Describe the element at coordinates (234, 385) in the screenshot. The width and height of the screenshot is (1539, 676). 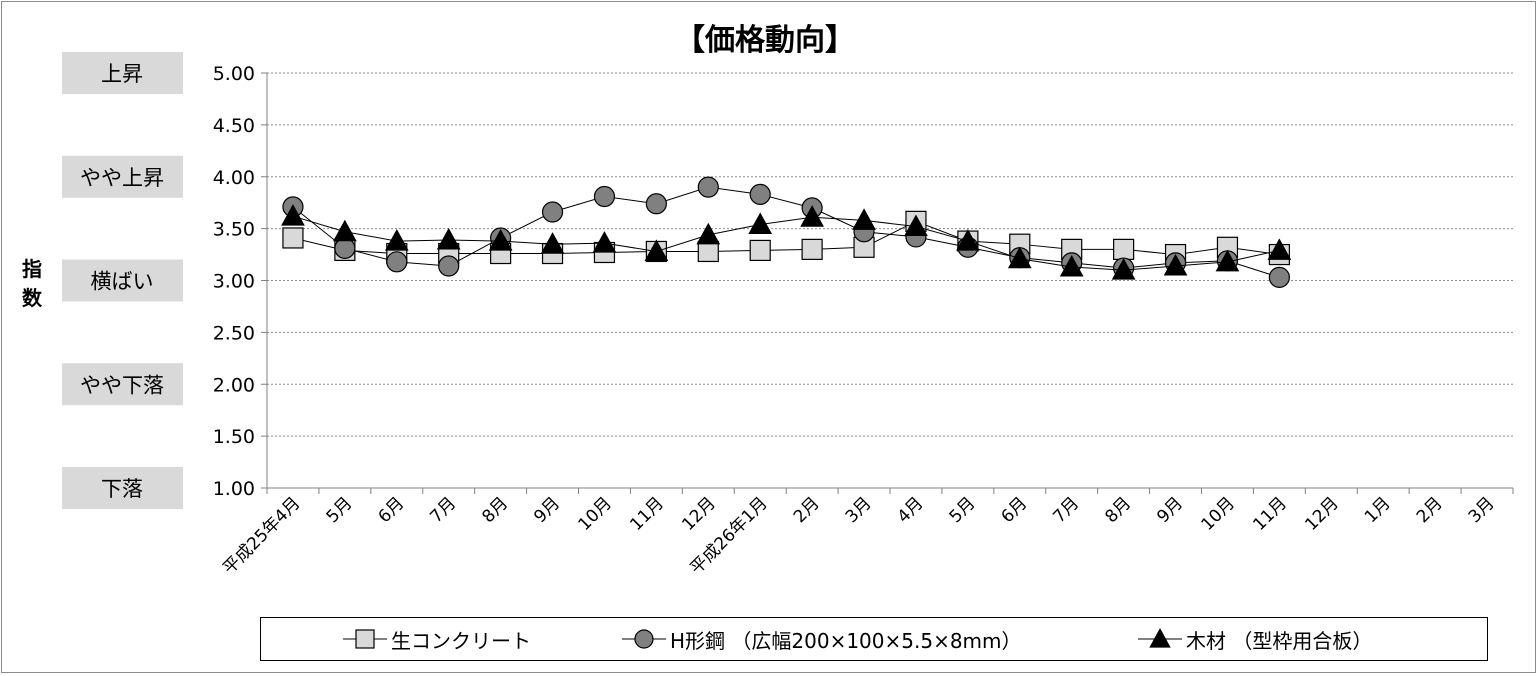
I see `y-tick-label: 2.00` at that location.